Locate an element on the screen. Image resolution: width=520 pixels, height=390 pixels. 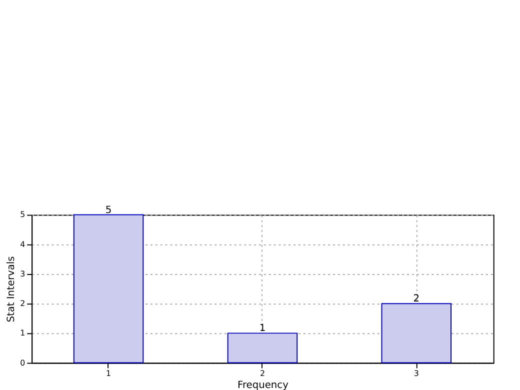
data-label: 2 is located at coordinates (416, 299).